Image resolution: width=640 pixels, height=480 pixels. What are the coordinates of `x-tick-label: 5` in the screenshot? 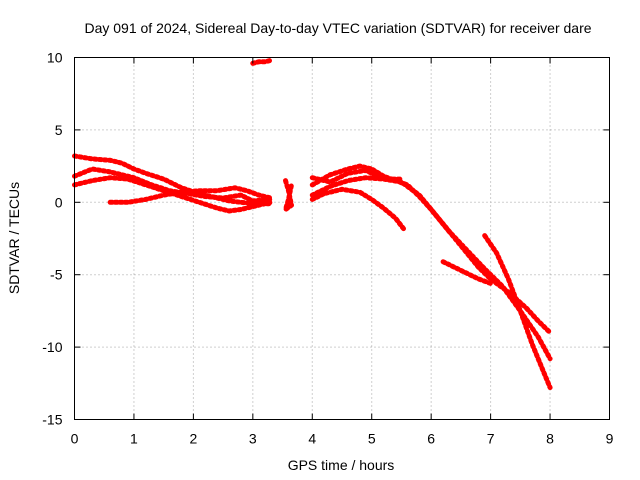 It's located at (372, 439).